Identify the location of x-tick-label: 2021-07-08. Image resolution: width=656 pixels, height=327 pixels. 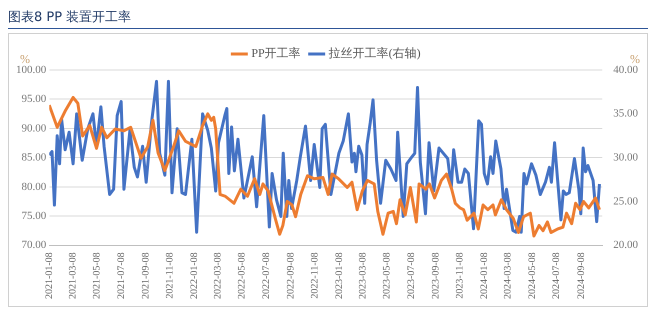
(121, 276).